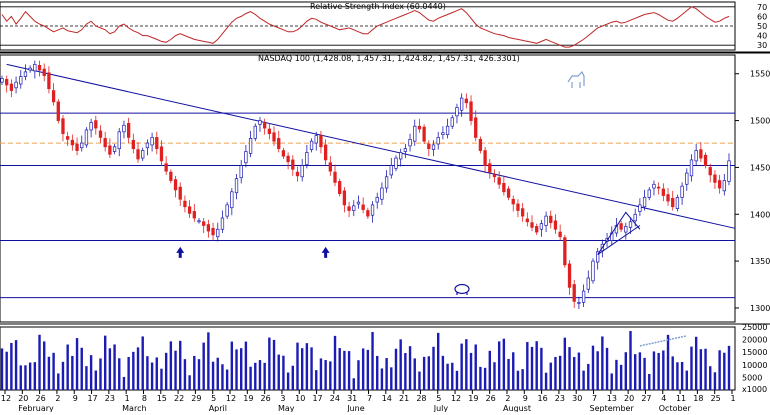 The height and width of the screenshot is (415, 770). Describe the element at coordinates (248, 398) in the screenshot. I see `x-day-label: 19` at that location.